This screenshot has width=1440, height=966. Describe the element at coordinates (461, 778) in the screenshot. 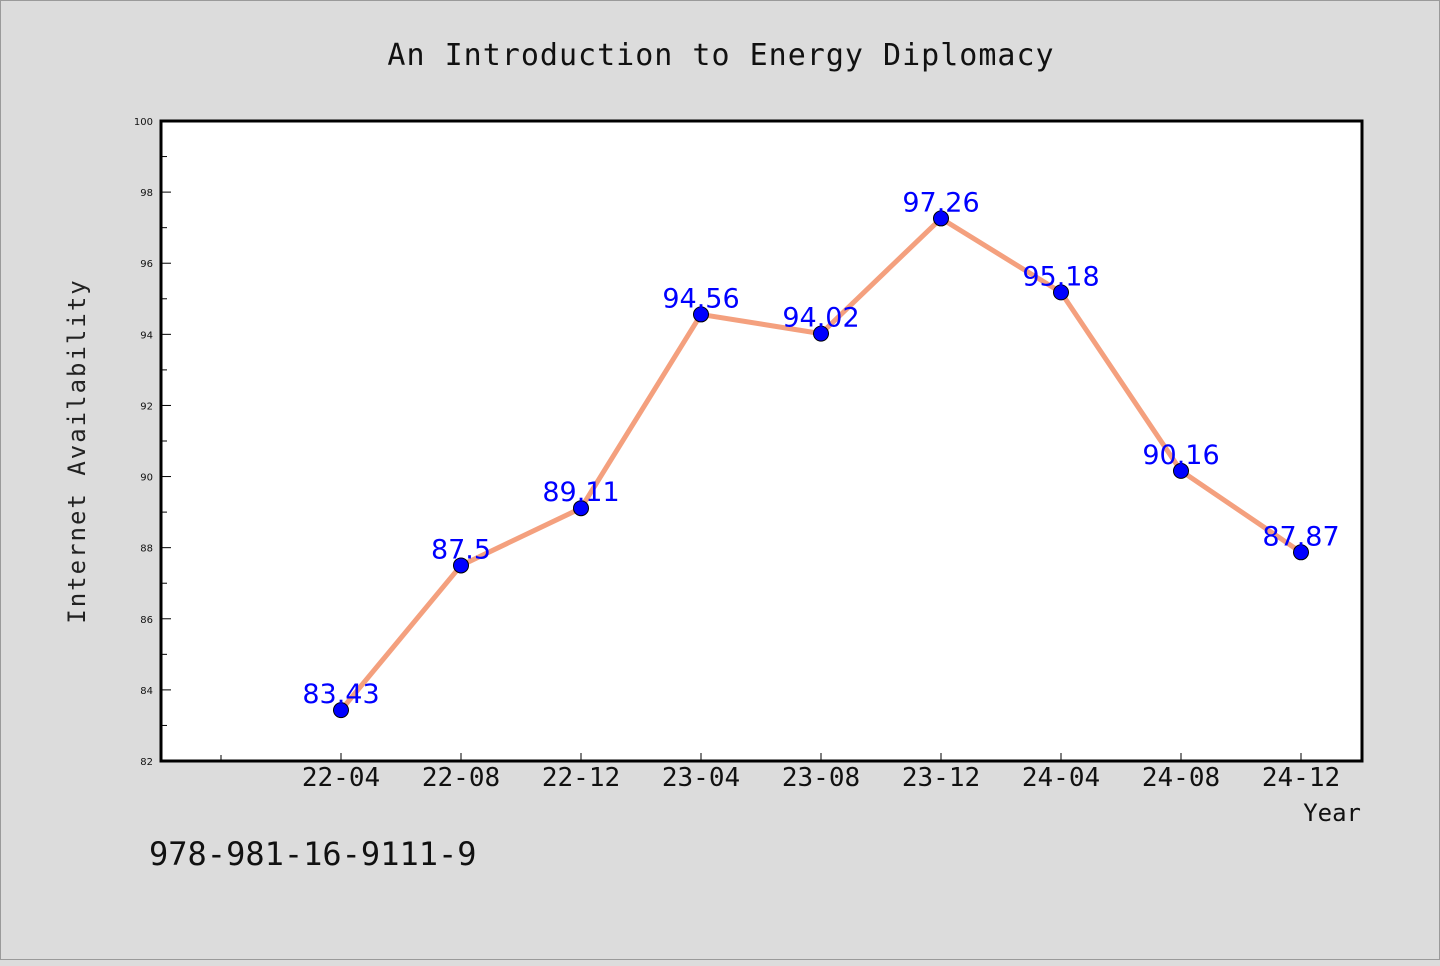

I see `x-tick-label: 22-08` at that location.